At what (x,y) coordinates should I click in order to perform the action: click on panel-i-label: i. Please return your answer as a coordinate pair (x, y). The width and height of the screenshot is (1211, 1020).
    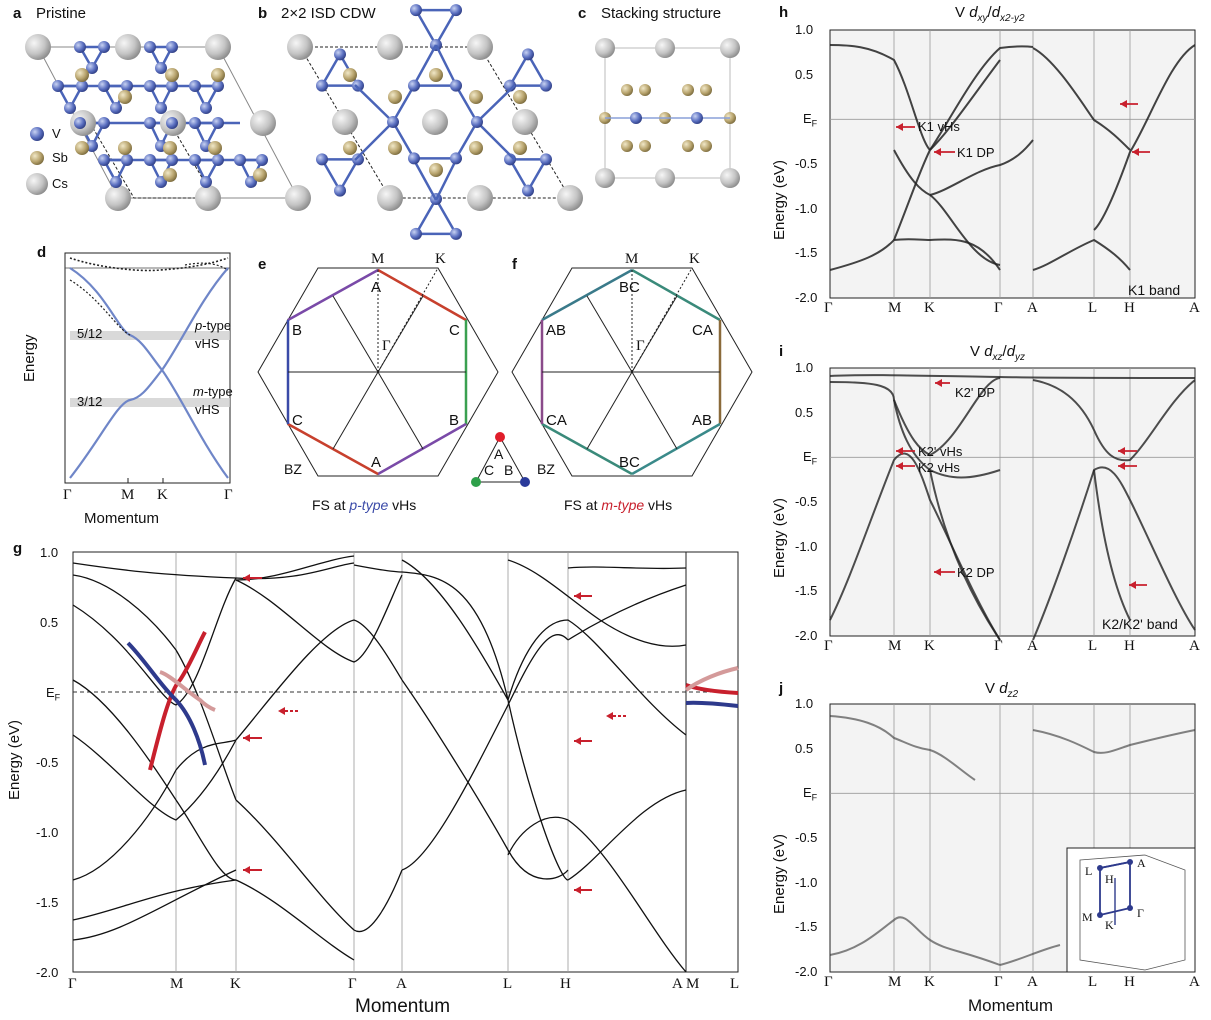
    Looking at the image, I should click on (781, 351).